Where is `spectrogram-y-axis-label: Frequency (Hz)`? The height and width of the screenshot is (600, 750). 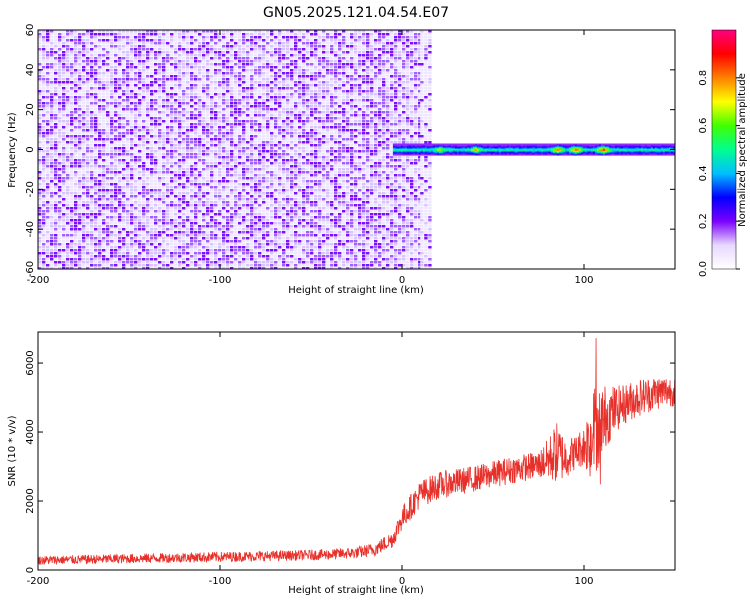 spectrogram-y-axis-label: Frequency (Hz) is located at coordinates (12, 150).